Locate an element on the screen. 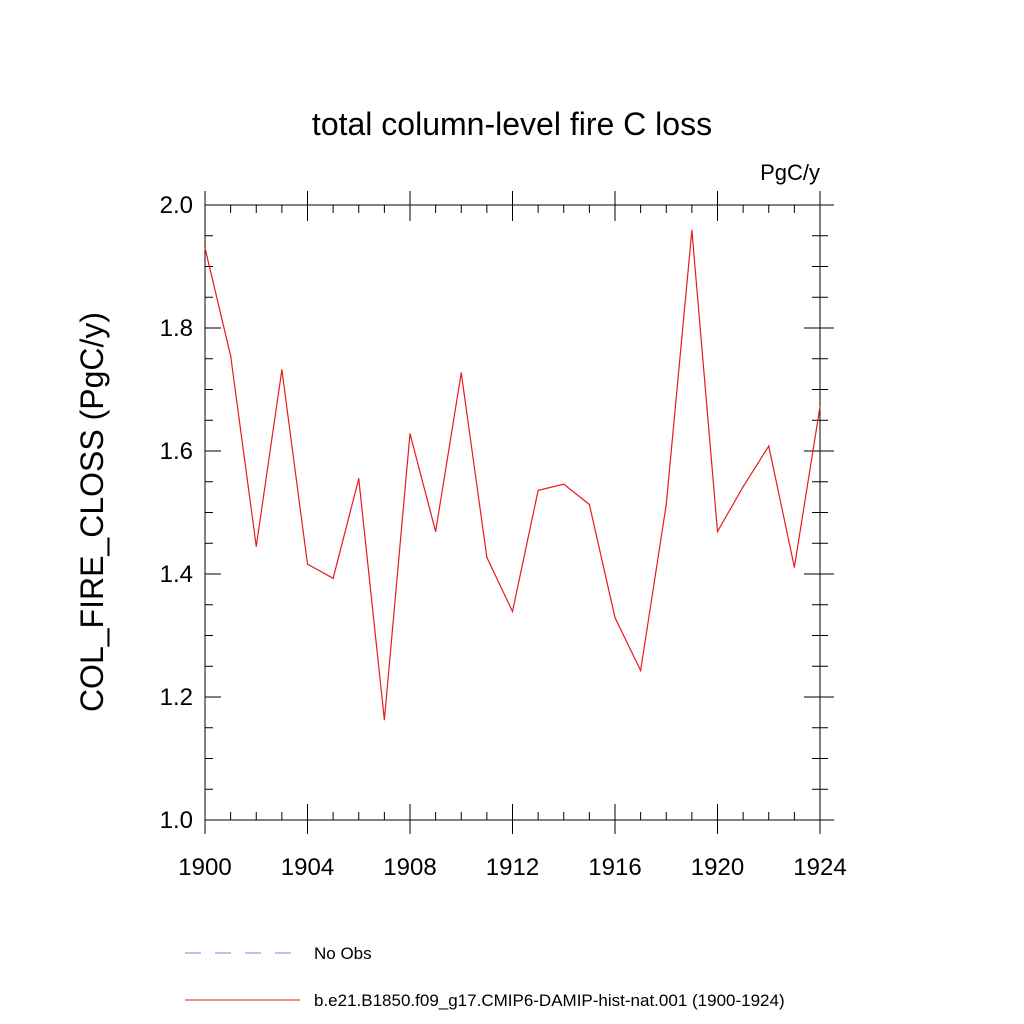 The height and width of the screenshot is (1024, 1024). units-label: PgC/y is located at coordinates (790, 172).